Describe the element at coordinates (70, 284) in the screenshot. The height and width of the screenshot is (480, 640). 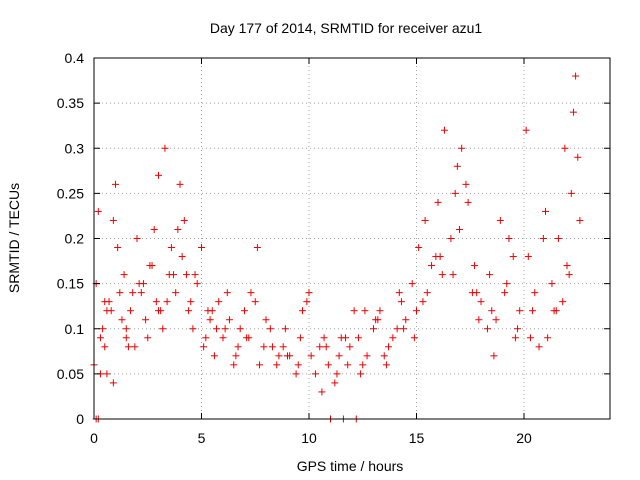
I see `y-tick-label: 0.15` at that location.